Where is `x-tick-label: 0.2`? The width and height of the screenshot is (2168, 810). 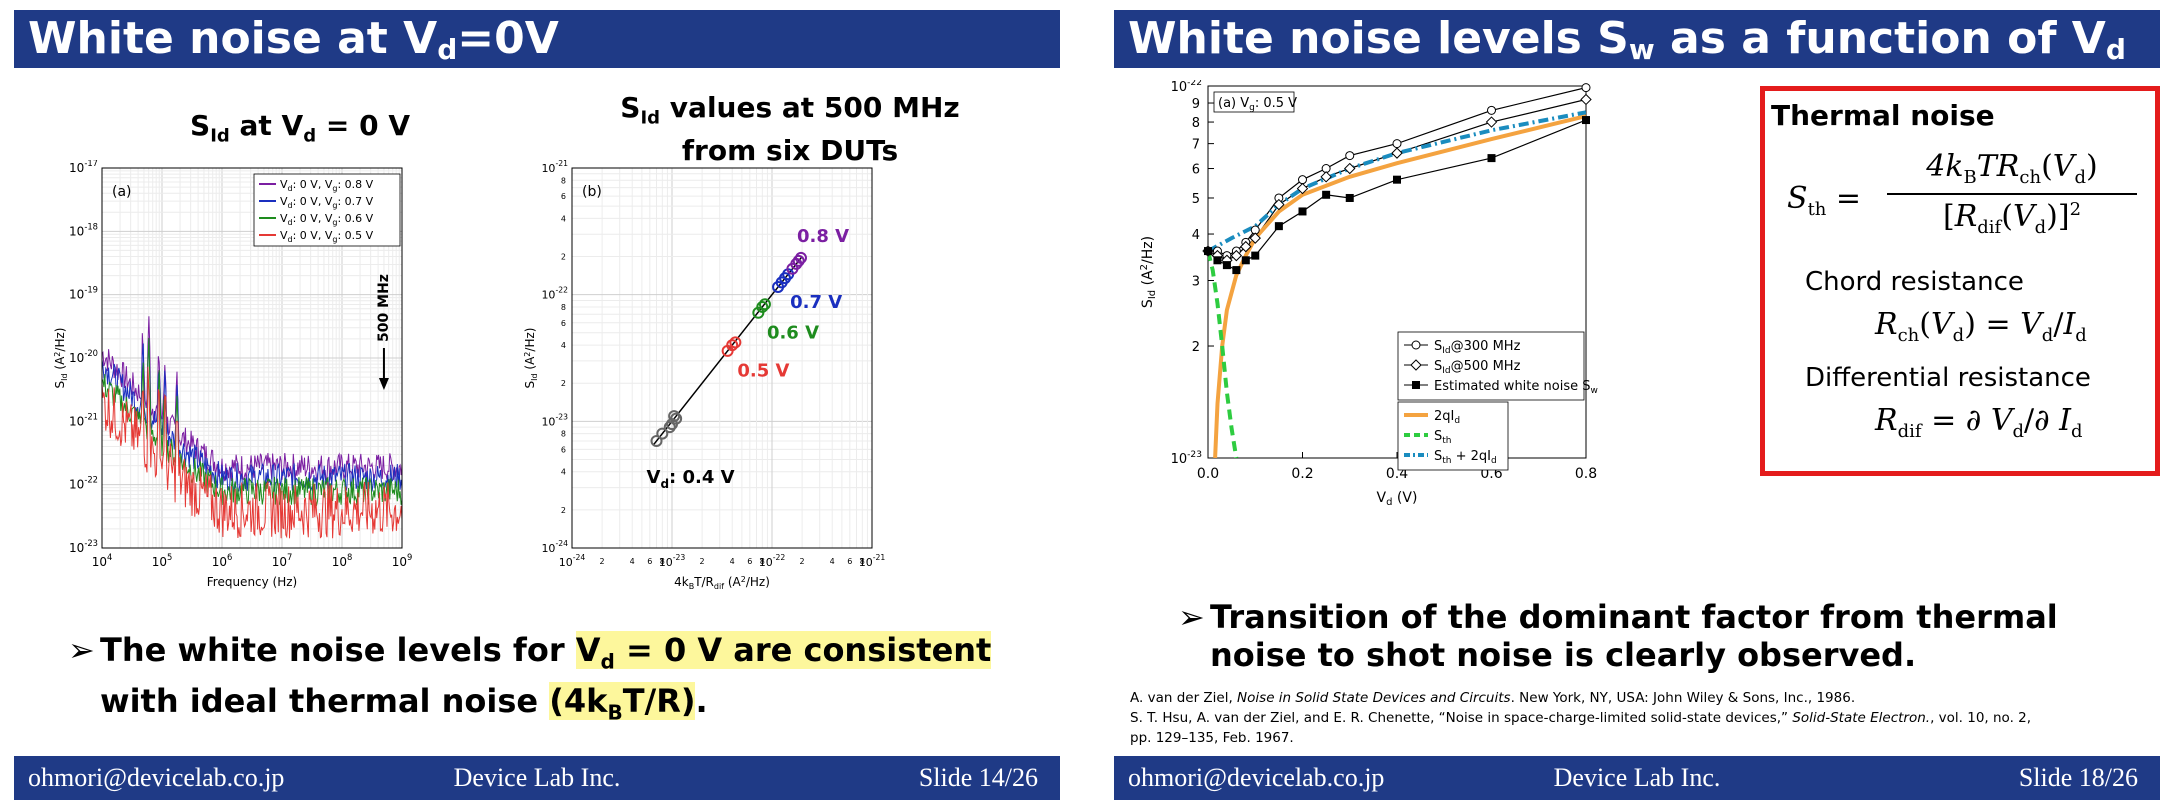
x-tick-label: 0.2 is located at coordinates (1302, 474).